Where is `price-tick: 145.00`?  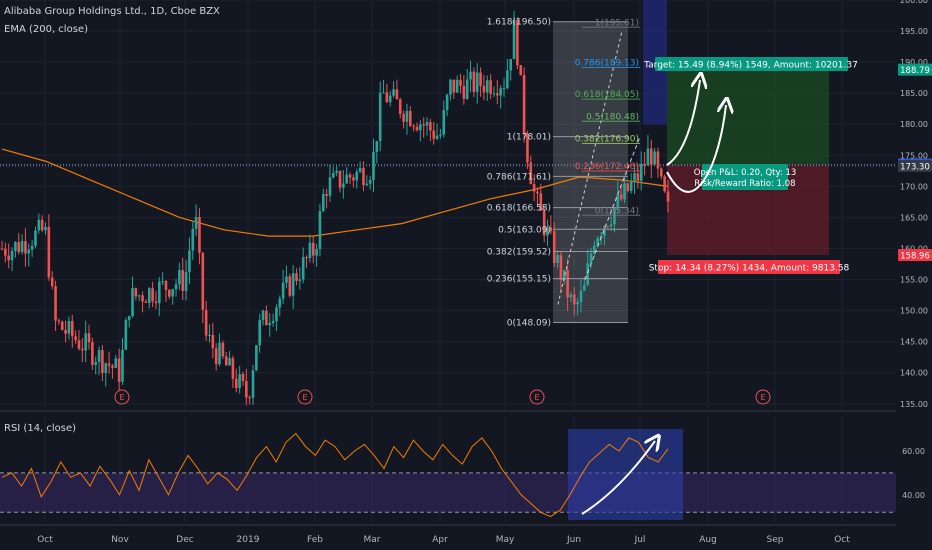 price-tick: 145.00 is located at coordinates (914, 342).